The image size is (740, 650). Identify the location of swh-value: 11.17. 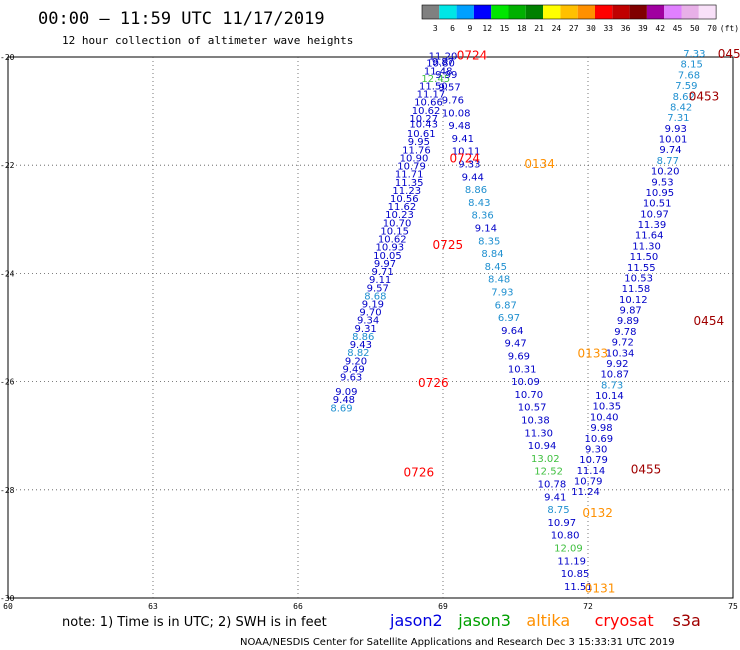
(431, 95).